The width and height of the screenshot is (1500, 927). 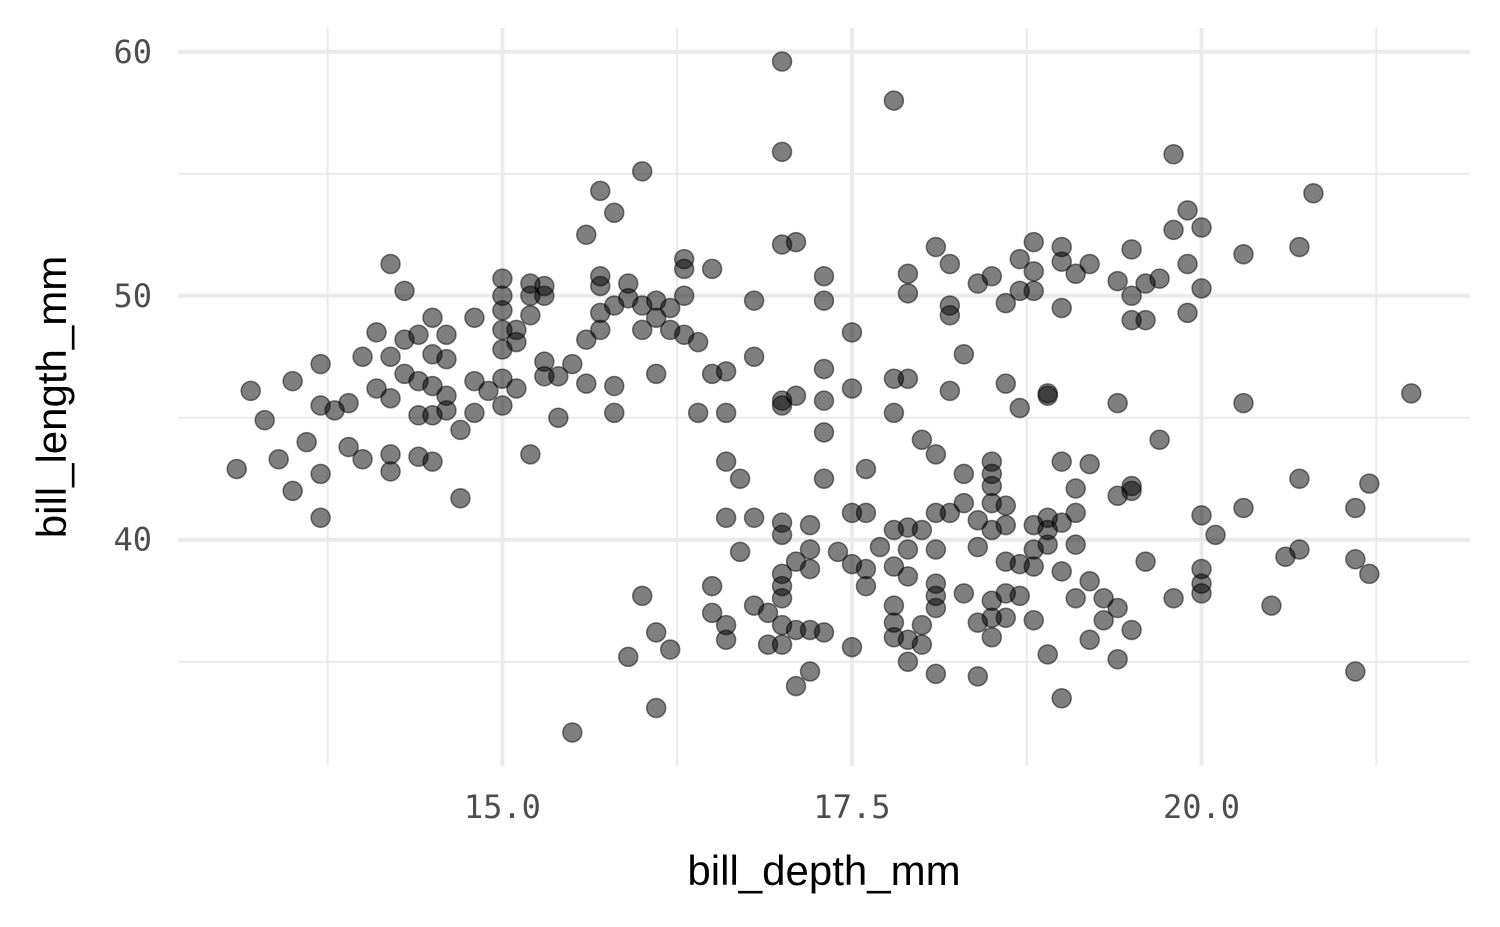 I want to click on y-axis-label: bill_length_mm, so click(x=51, y=397).